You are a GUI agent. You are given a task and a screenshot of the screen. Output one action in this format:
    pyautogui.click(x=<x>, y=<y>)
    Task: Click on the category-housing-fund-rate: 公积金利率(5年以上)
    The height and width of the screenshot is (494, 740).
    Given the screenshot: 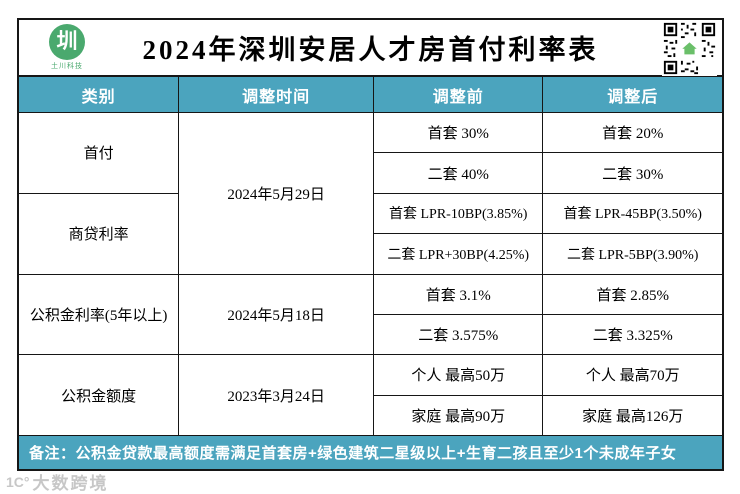 What is the action you would take?
    pyautogui.click(x=99, y=315)
    